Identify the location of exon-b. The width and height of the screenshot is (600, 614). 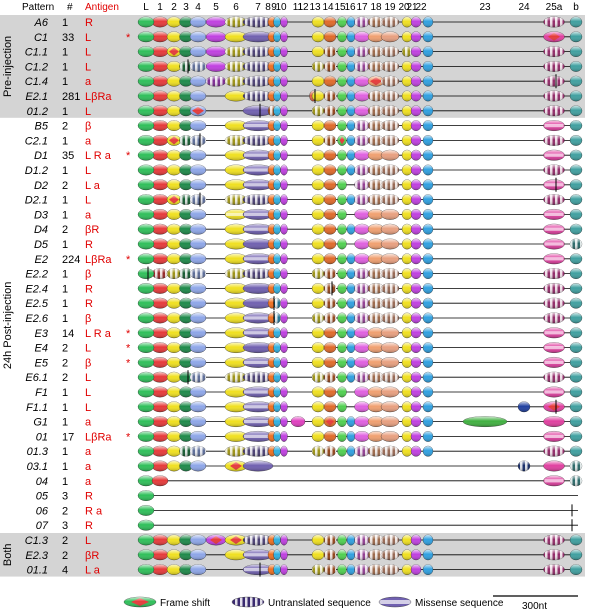
(576, 273).